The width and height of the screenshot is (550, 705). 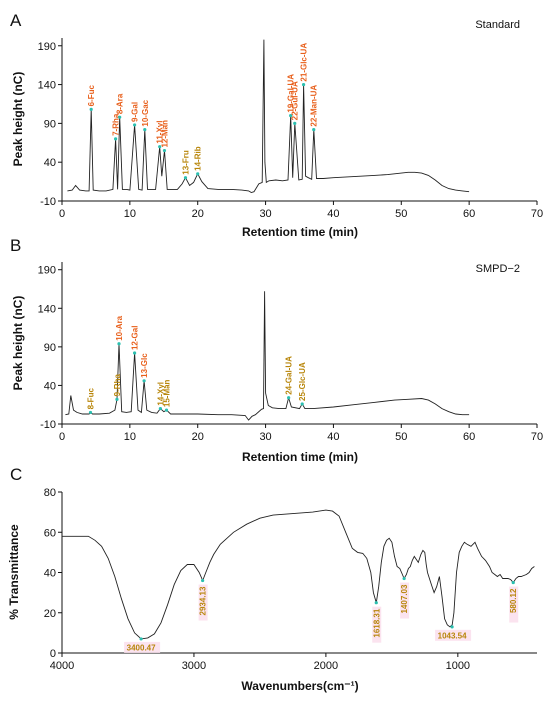 I want to click on panel-letter-c: C, so click(x=16, y=474).